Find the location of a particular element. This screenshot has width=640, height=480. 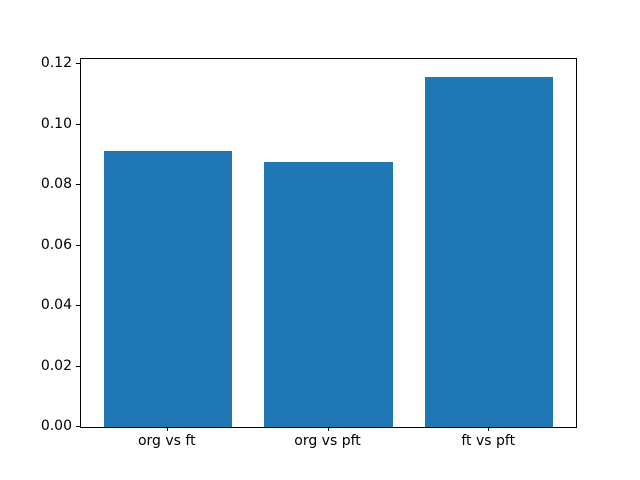

bar-org-vs-ft is located at coordinates (168, 289).